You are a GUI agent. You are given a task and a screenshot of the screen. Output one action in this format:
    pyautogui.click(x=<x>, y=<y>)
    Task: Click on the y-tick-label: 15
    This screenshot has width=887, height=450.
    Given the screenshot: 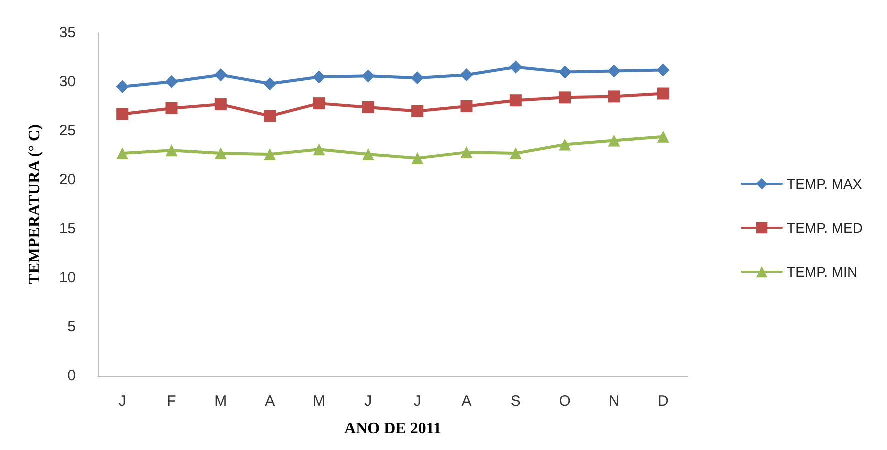 What is the action you would take?
    pyautogui.click(x=67, y=229)
    